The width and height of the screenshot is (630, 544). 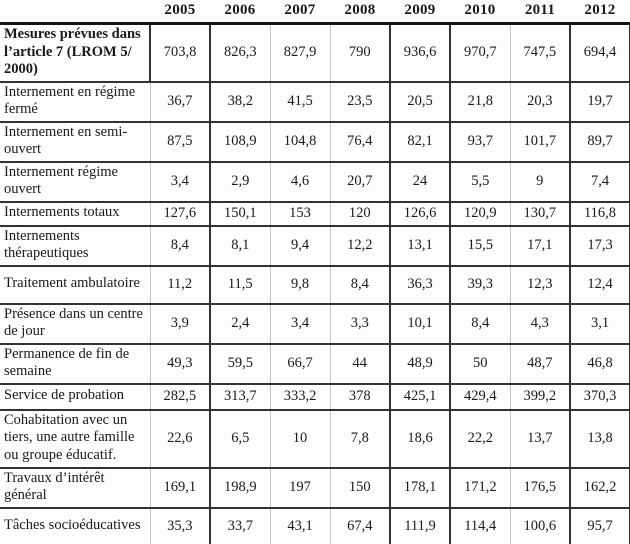 What do you see at coordinates (70, 100) in the screenshot?
I see `row-label: Internement en régime fermé` at bounding box center [70, 100].